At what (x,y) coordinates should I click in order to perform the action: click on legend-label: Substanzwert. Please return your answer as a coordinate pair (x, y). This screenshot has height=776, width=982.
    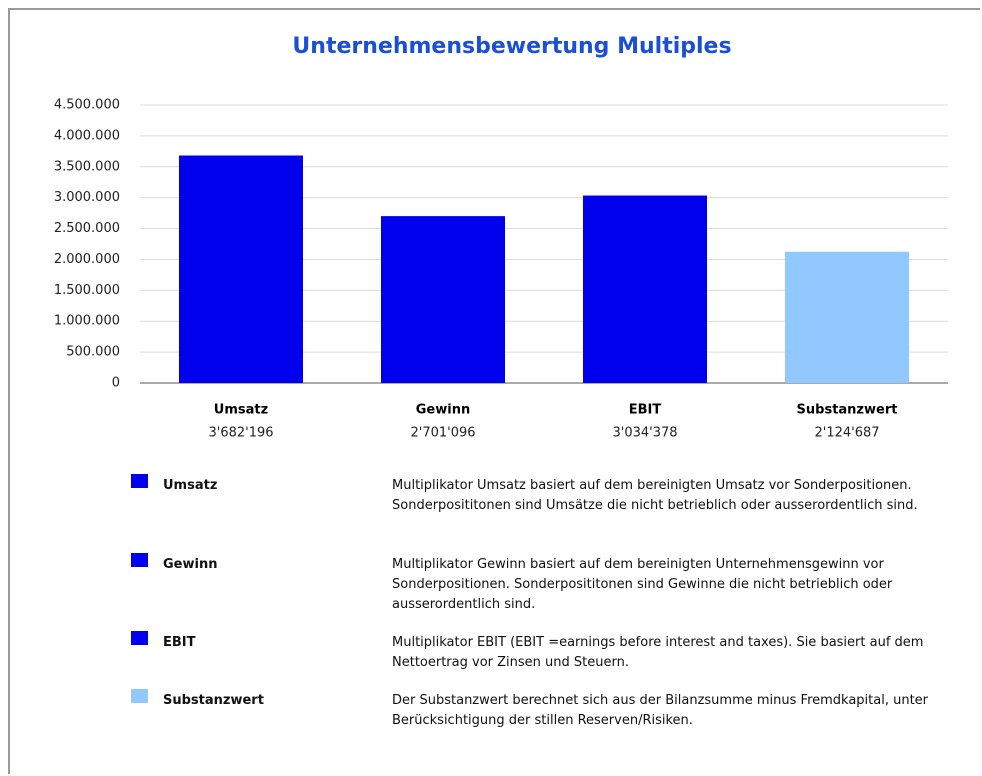
    Looking at the image, I should click on (213, 700).